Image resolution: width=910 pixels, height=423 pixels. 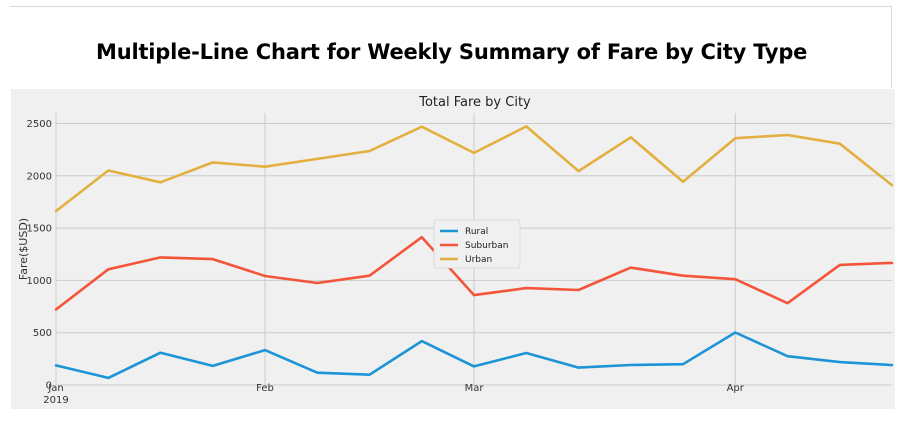 I want to click on y-tick-label: 1500, so click(x=39, y=229).